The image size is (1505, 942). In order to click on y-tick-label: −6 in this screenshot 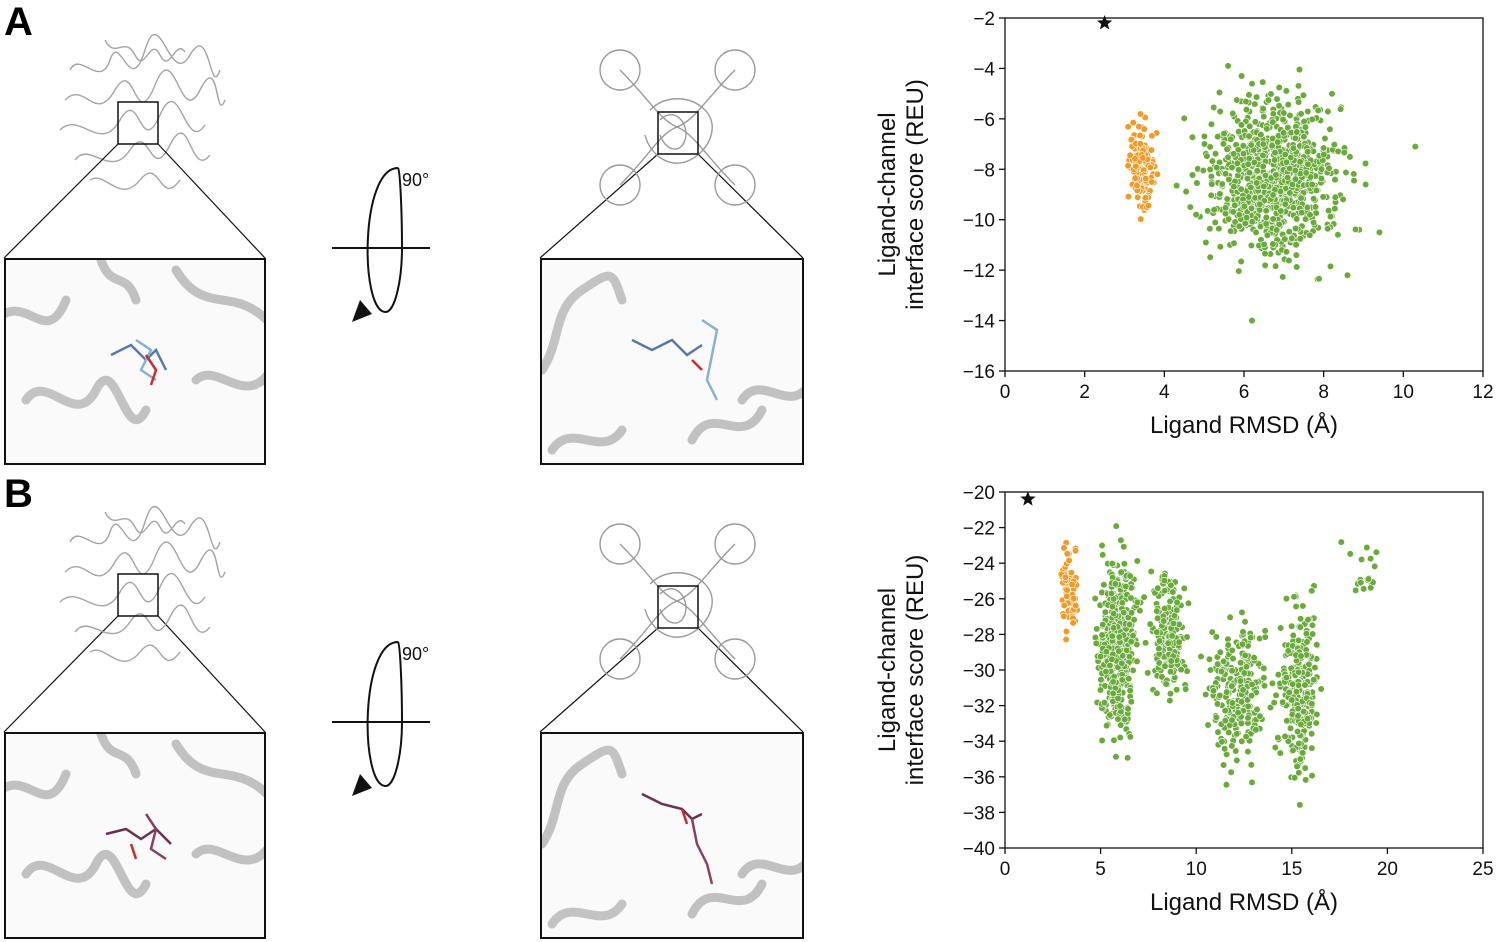, I will do `click(984, 120)`.